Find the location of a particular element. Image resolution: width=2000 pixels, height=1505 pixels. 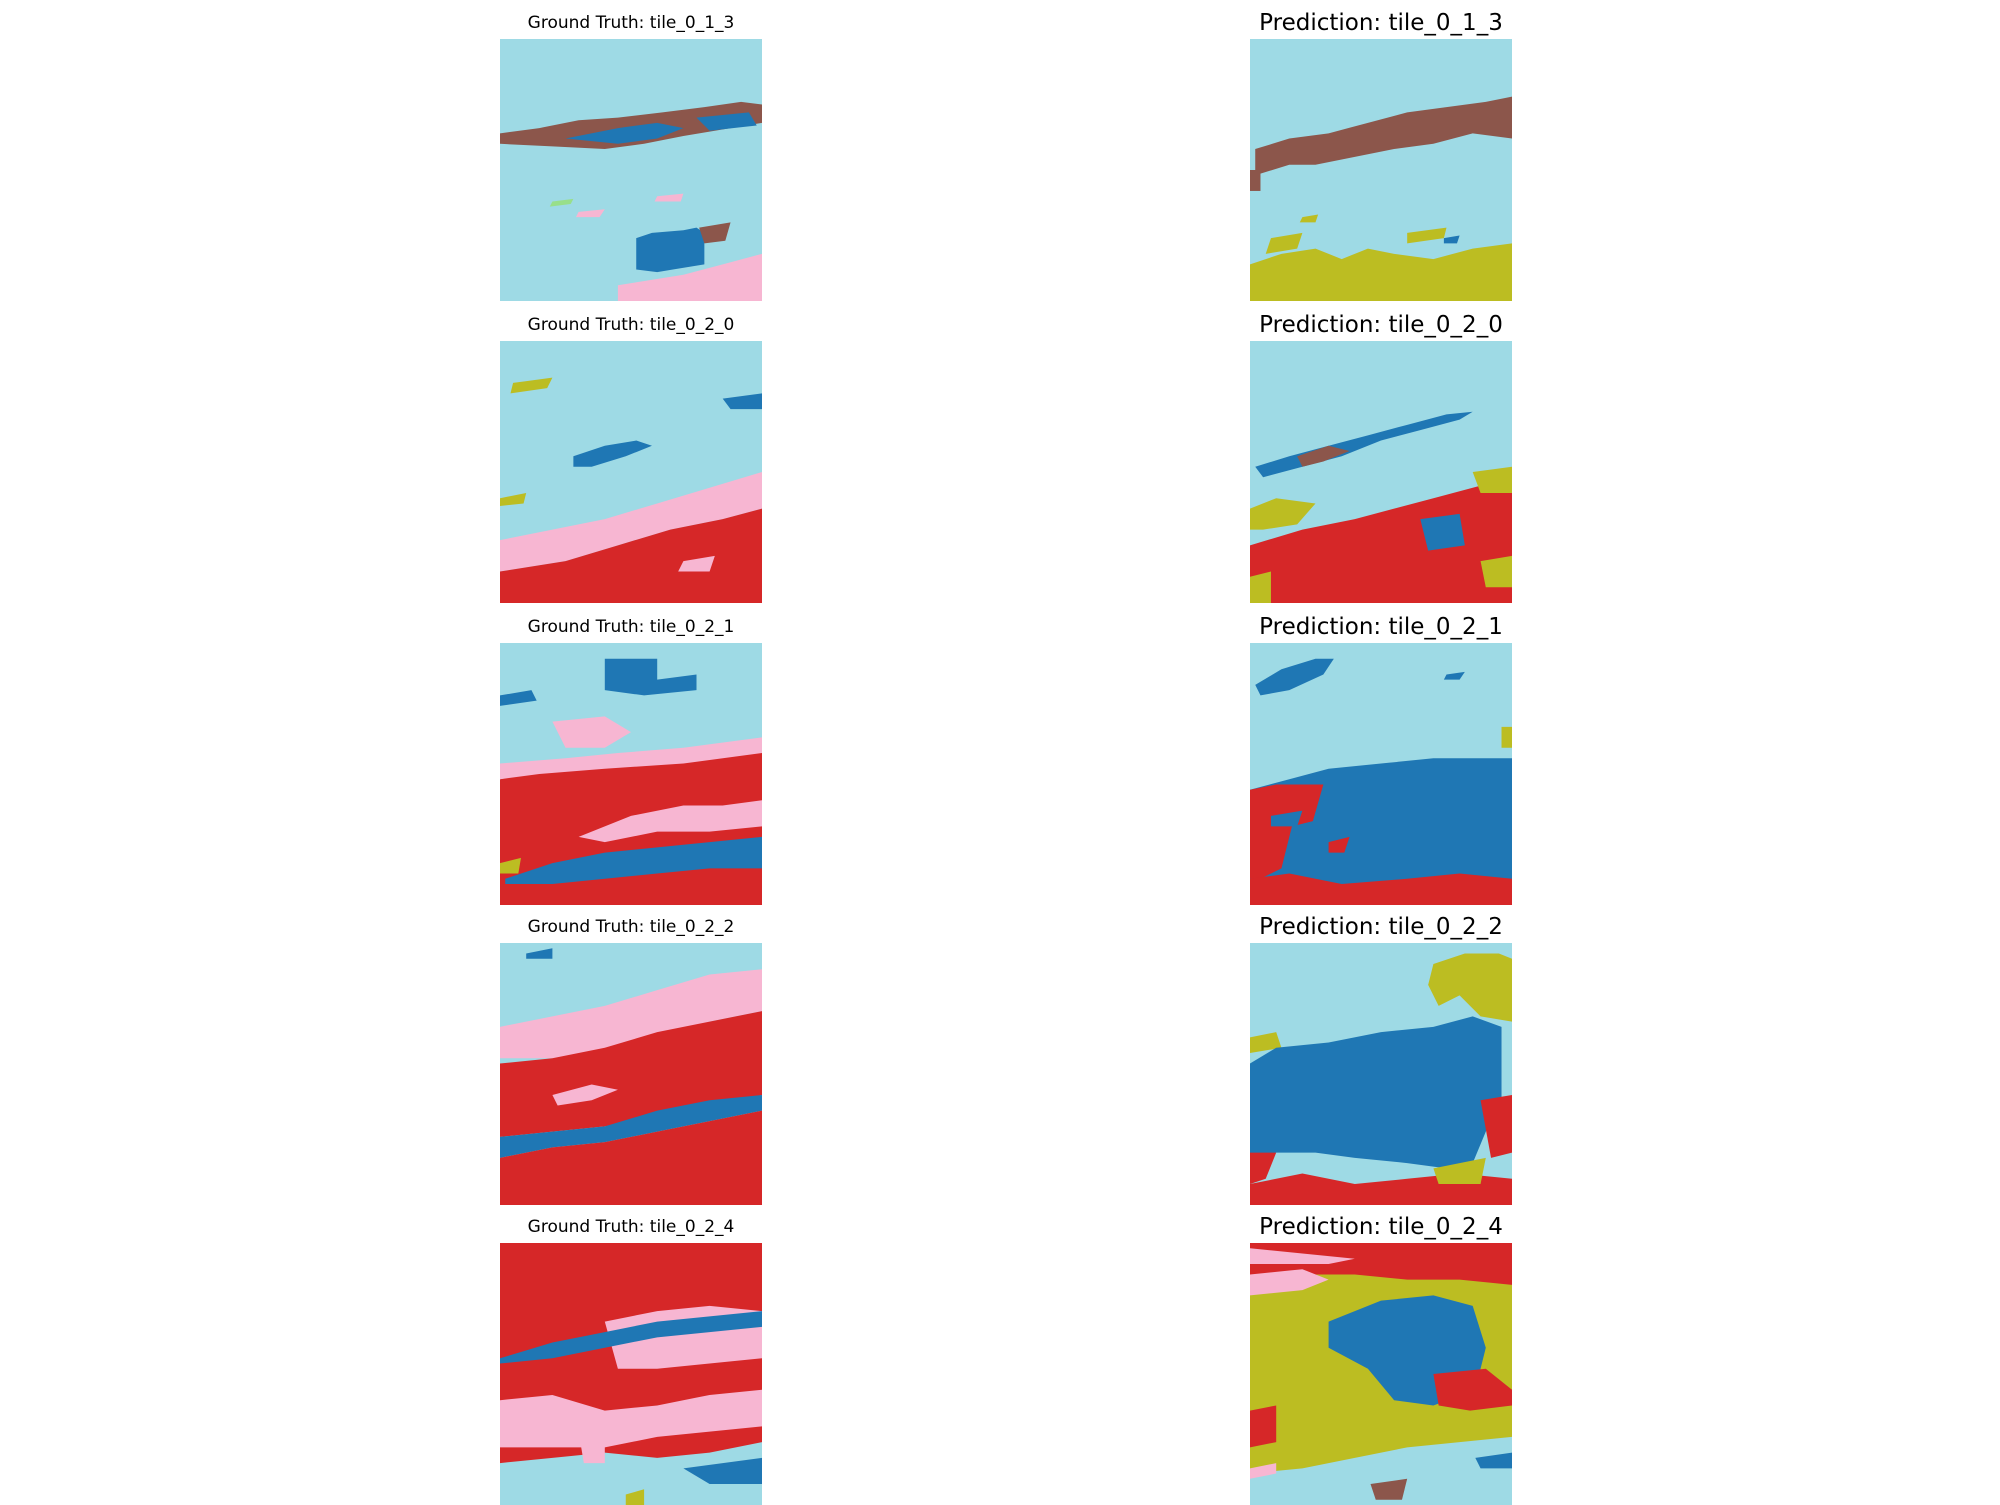

panel-title: Prediction: tile_0_1_3 is located at coordinates (1381, 23).